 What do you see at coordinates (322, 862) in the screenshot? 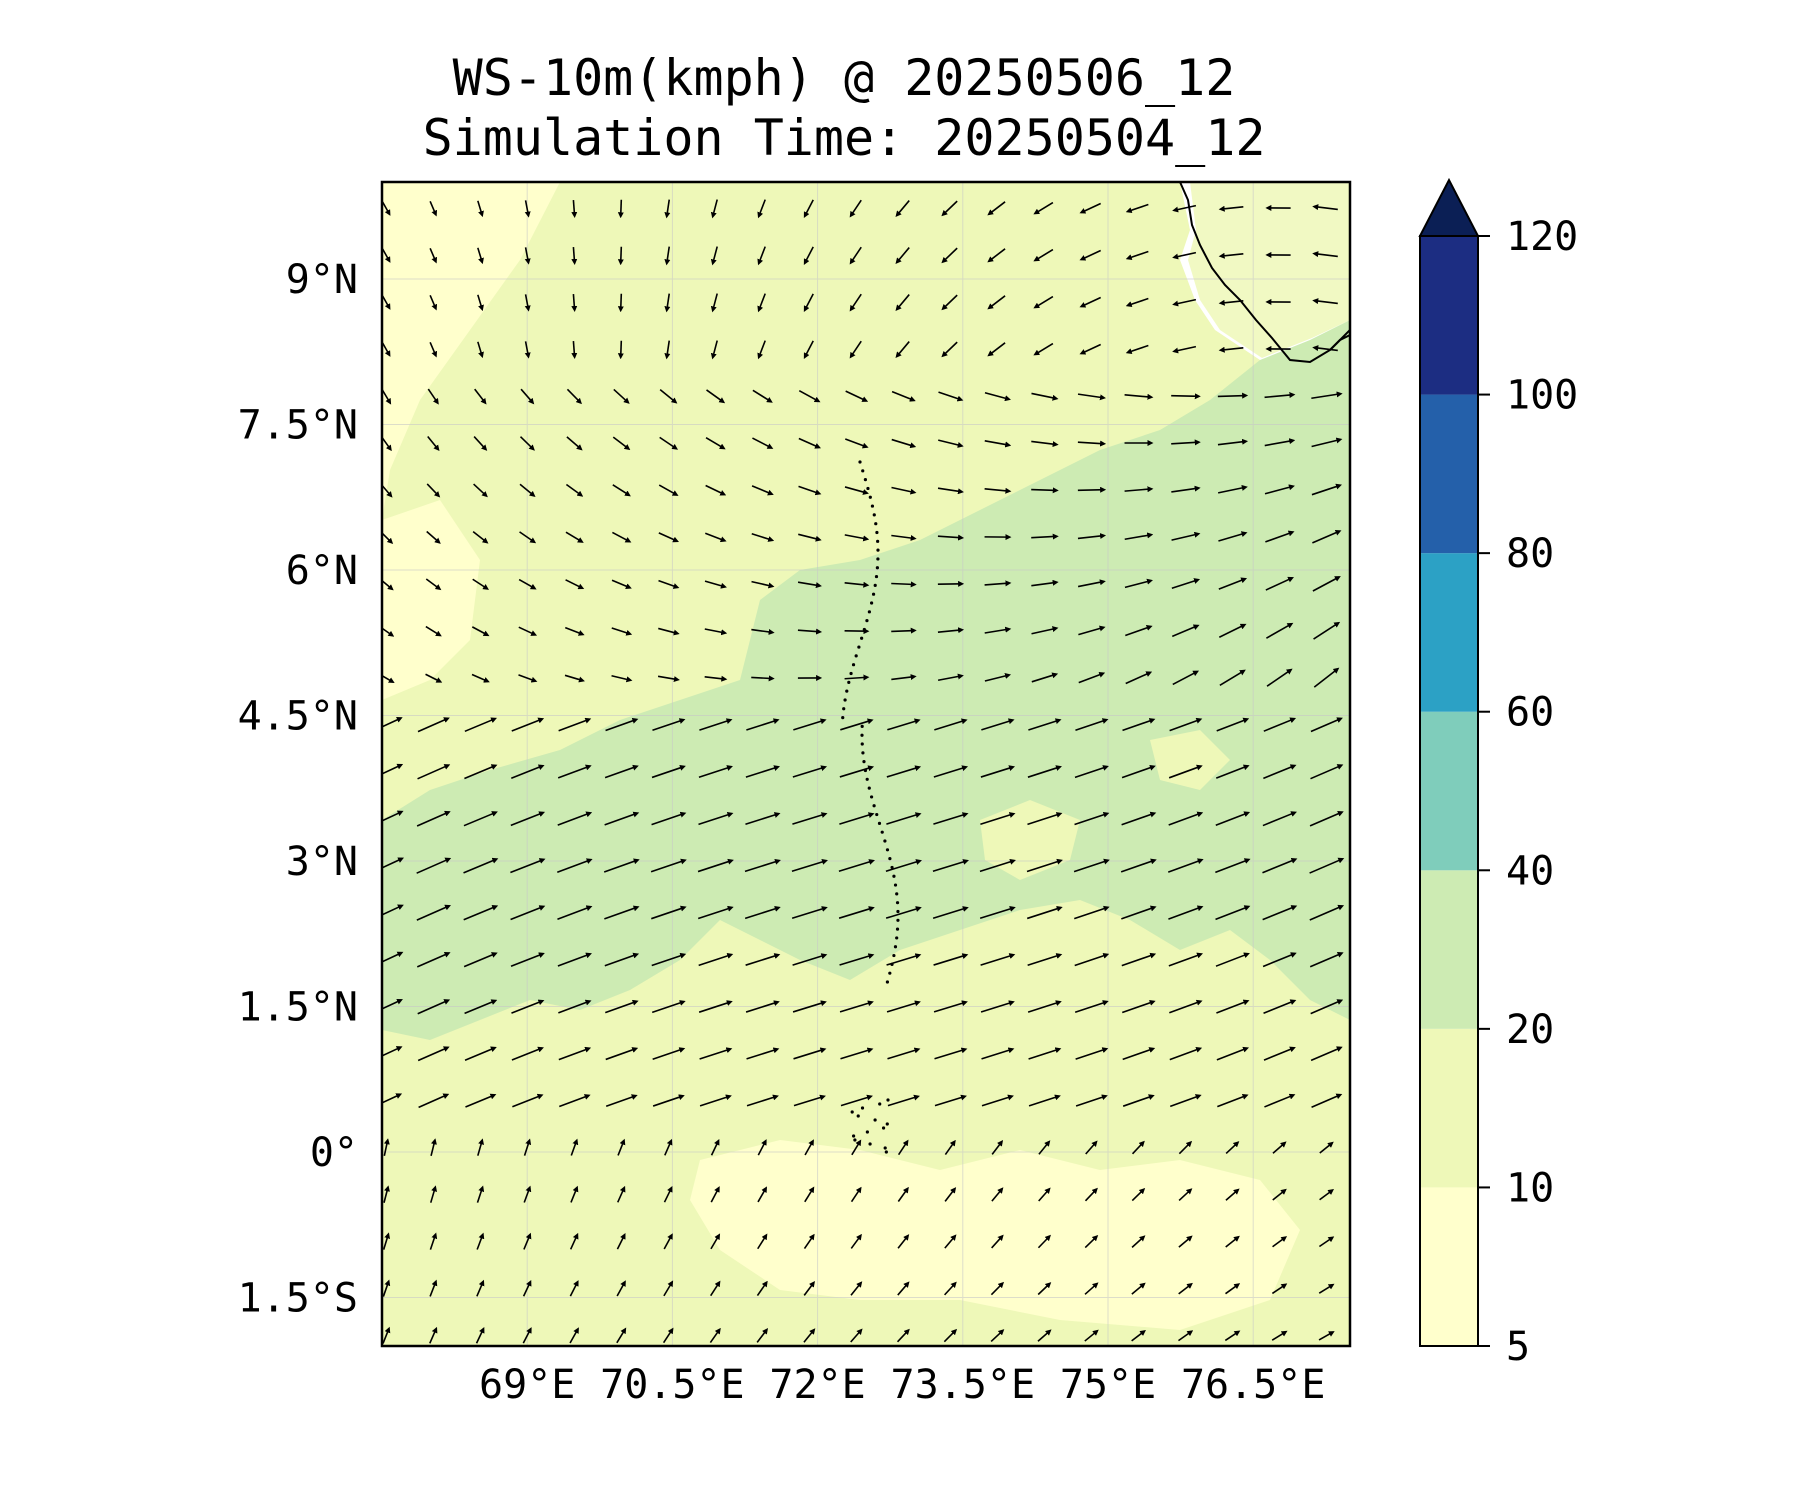
I see `lat-tick-label: 3°N` at bounding box center [322, 862].